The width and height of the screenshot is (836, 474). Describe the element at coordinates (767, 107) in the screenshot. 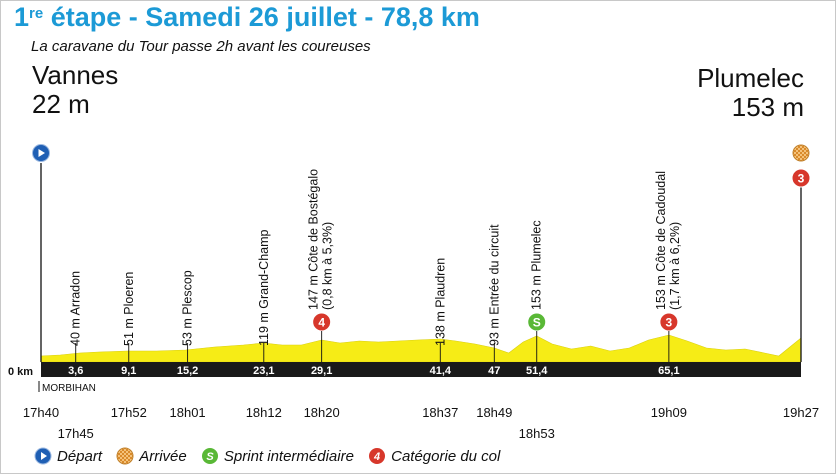

I see `finish-altitude: 153 m` at that location.